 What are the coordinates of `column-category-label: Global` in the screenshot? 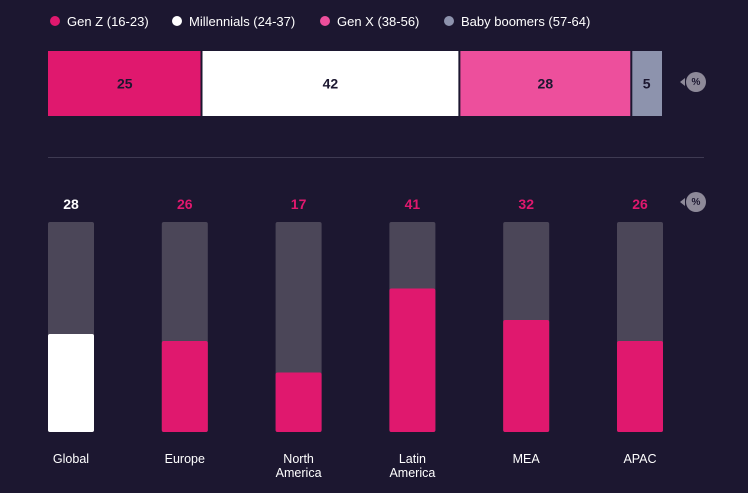 It's located at (71, 459).